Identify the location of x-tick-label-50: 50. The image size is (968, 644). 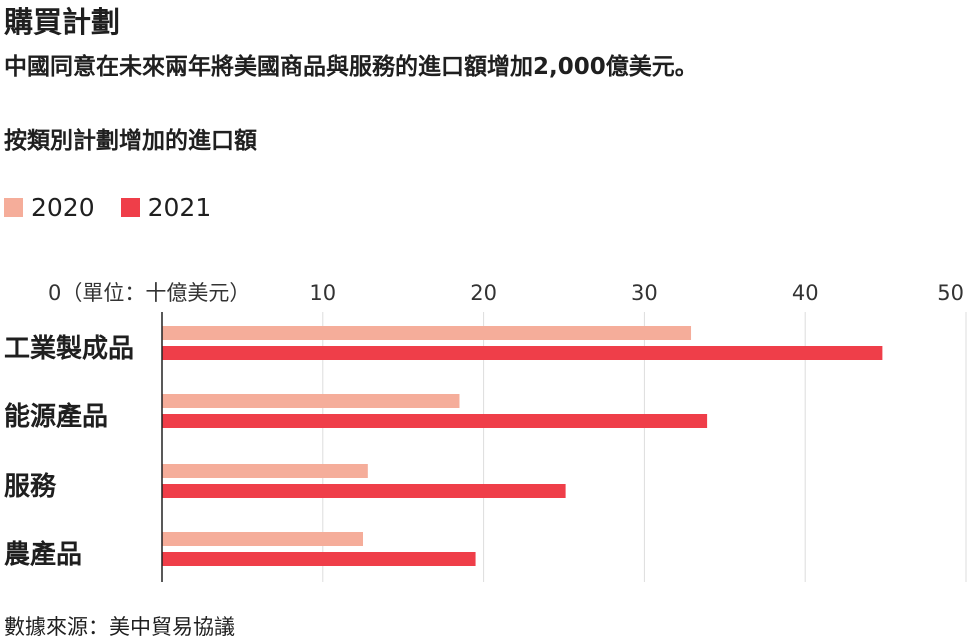
(950, 293).